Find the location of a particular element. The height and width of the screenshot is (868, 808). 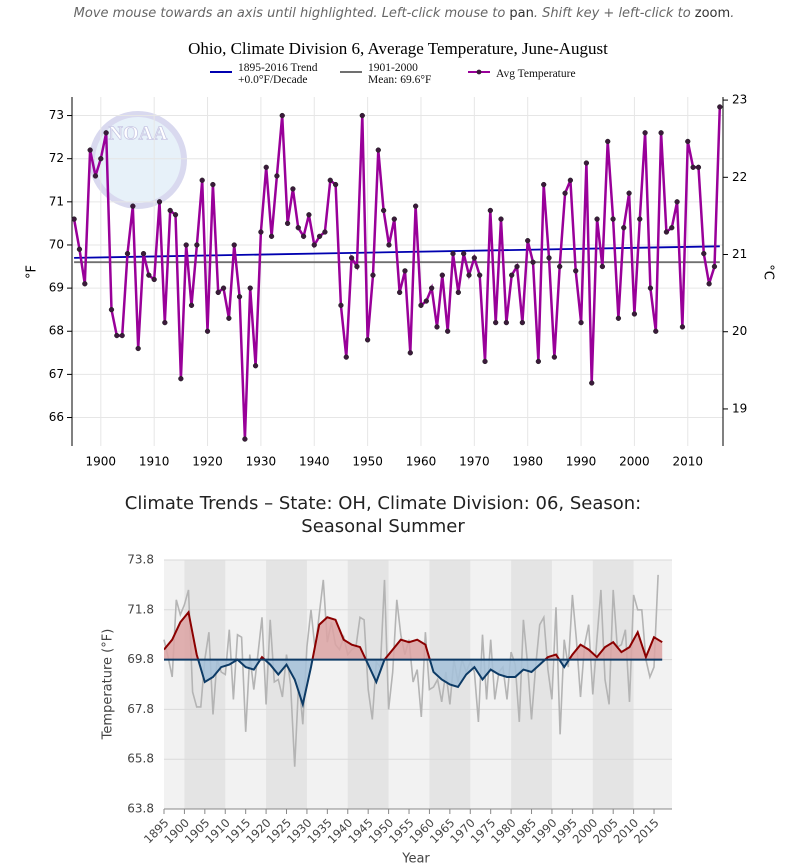

x-tick-label: 1940 is located at coordinates (314, 462).